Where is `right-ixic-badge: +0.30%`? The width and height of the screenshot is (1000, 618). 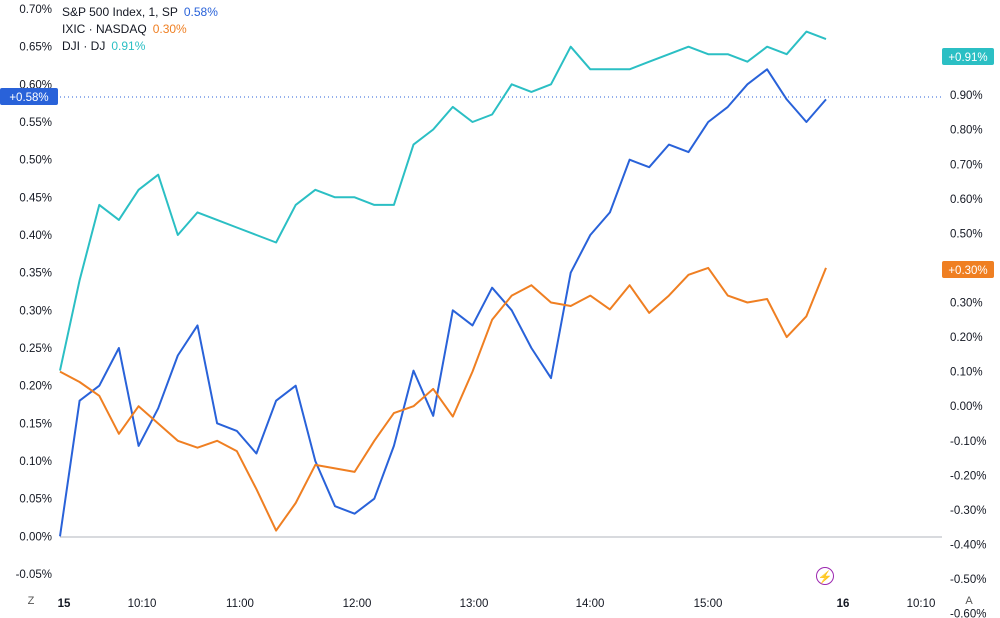 right-ixic-badge: +0.30% is located at coordinates (968, 269).